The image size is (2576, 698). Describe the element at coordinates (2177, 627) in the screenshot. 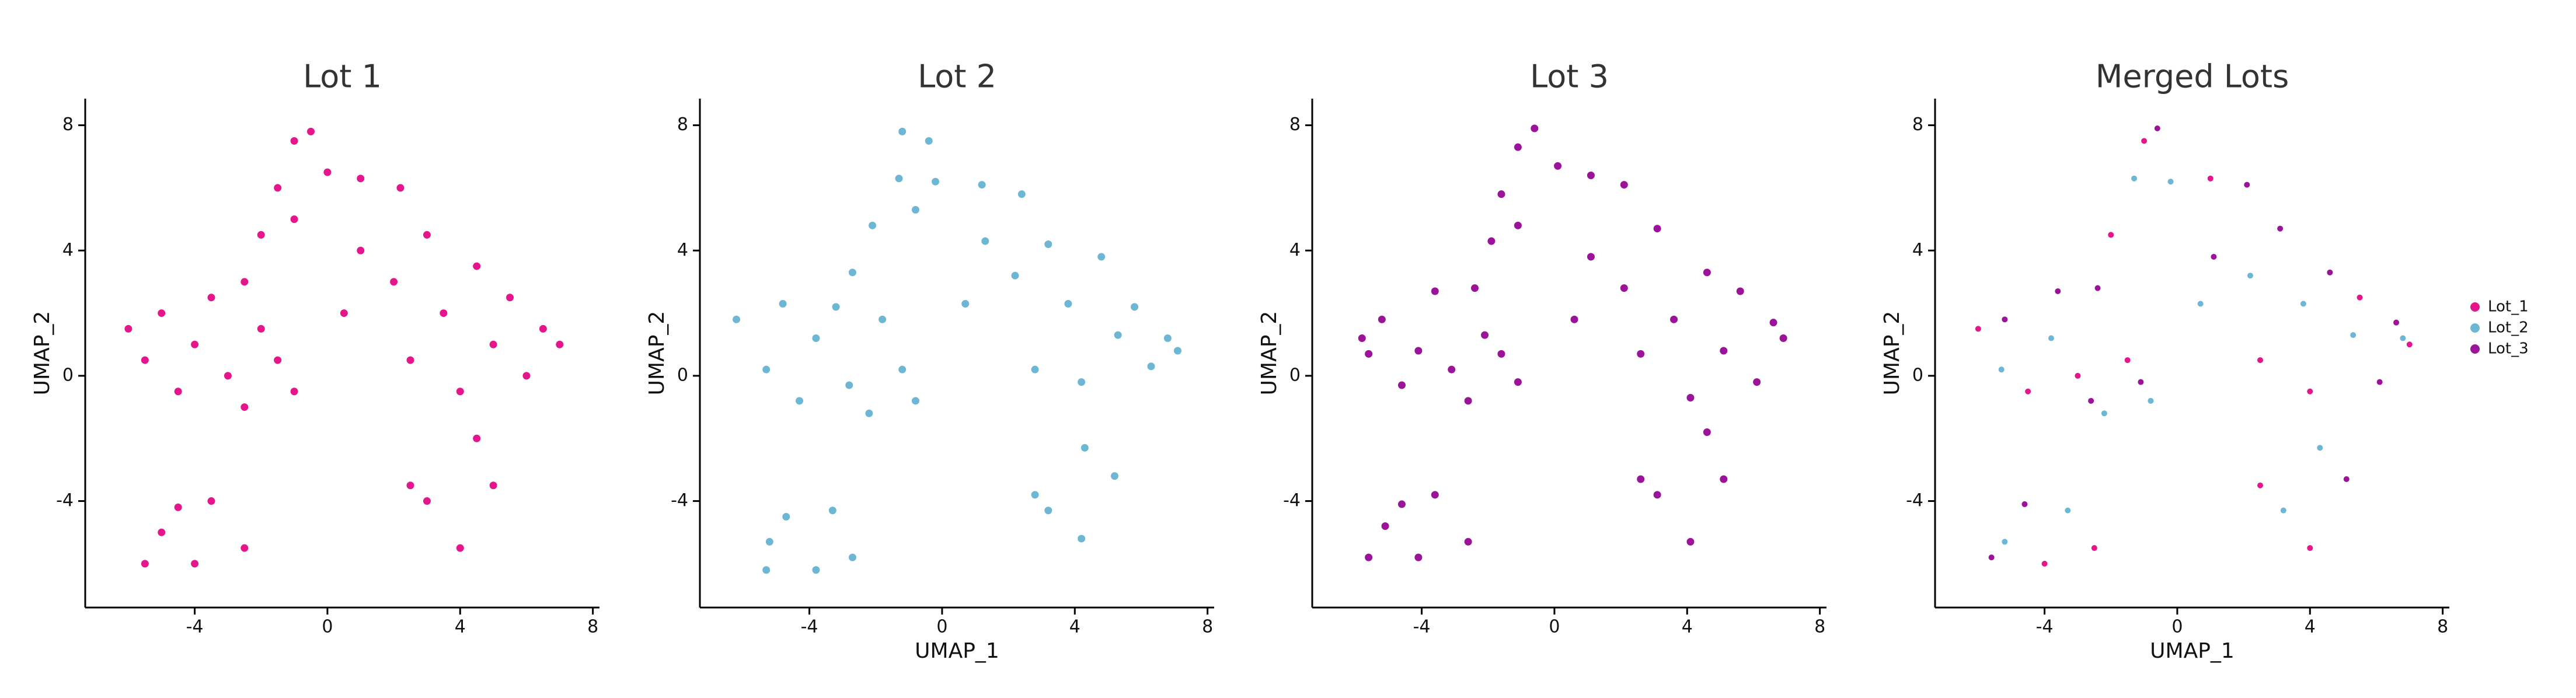

I see `x-tick-label: 0` at that location.